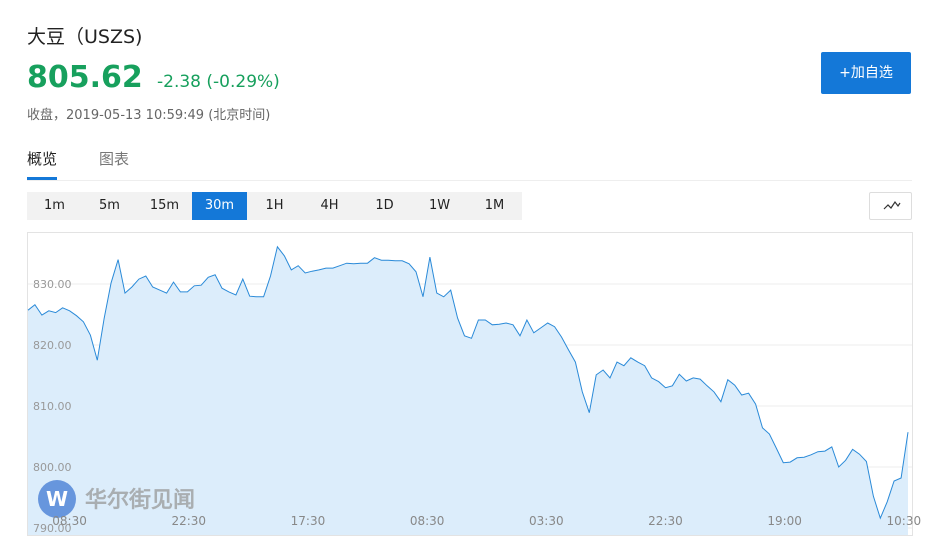 This screenshot has width=926, height=547. Describe the element at coordinates (52, 345) in the screenshot. I see `y-tick-label: 820.00` at that location.